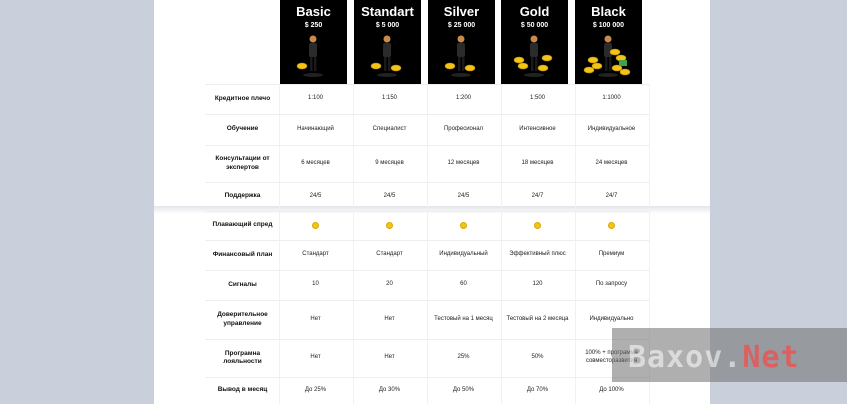  I want to click on cell-value: Премиум, so click(611, 254).